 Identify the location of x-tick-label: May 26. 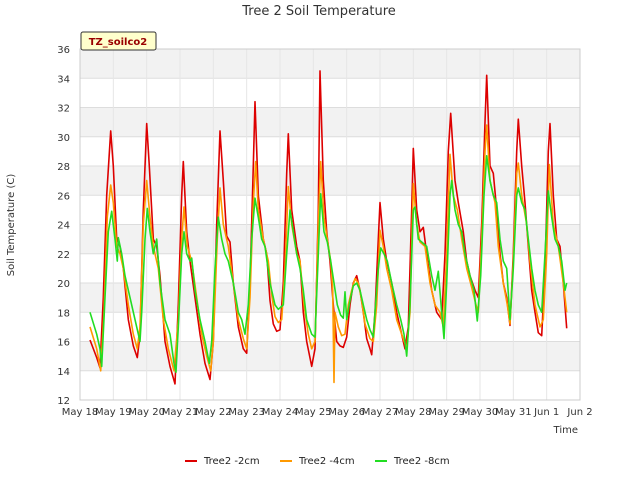
(346, 412).